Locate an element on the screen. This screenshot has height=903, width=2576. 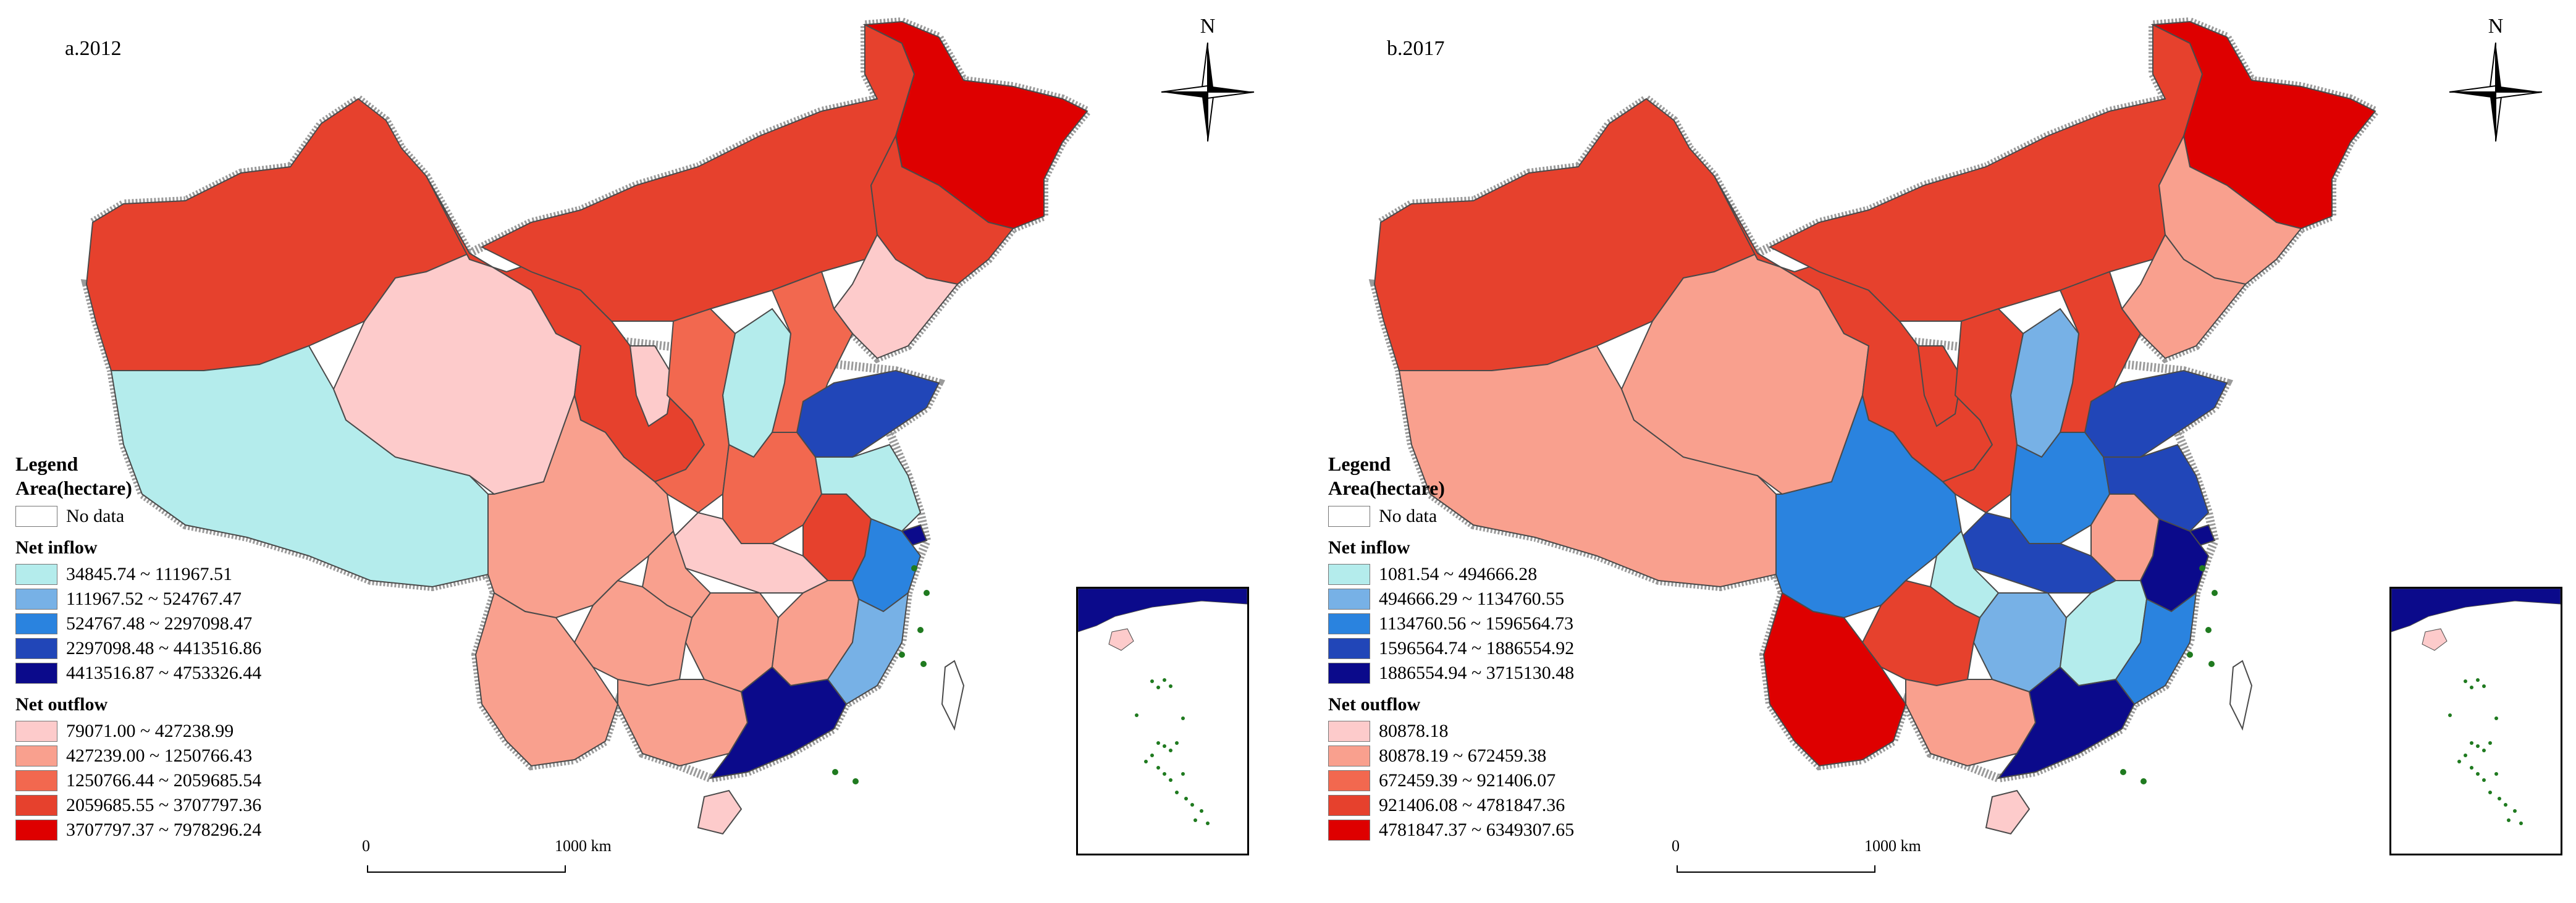
province-guizhou is located at coordinates (633, 633).